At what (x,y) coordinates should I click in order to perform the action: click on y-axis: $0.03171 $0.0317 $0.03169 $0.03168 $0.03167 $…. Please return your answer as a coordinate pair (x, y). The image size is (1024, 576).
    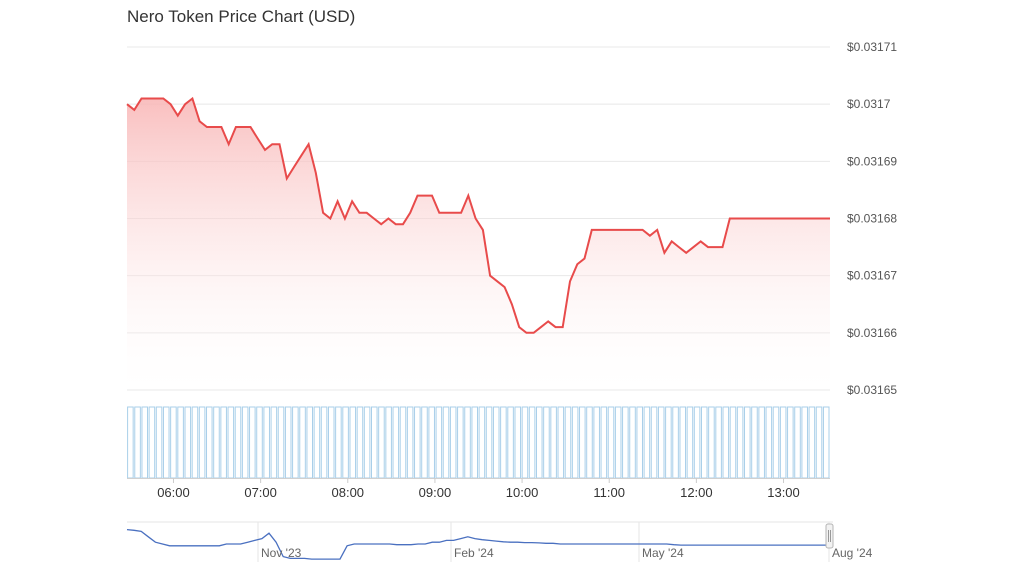
    Looking at the image, I should click on (872, 218).